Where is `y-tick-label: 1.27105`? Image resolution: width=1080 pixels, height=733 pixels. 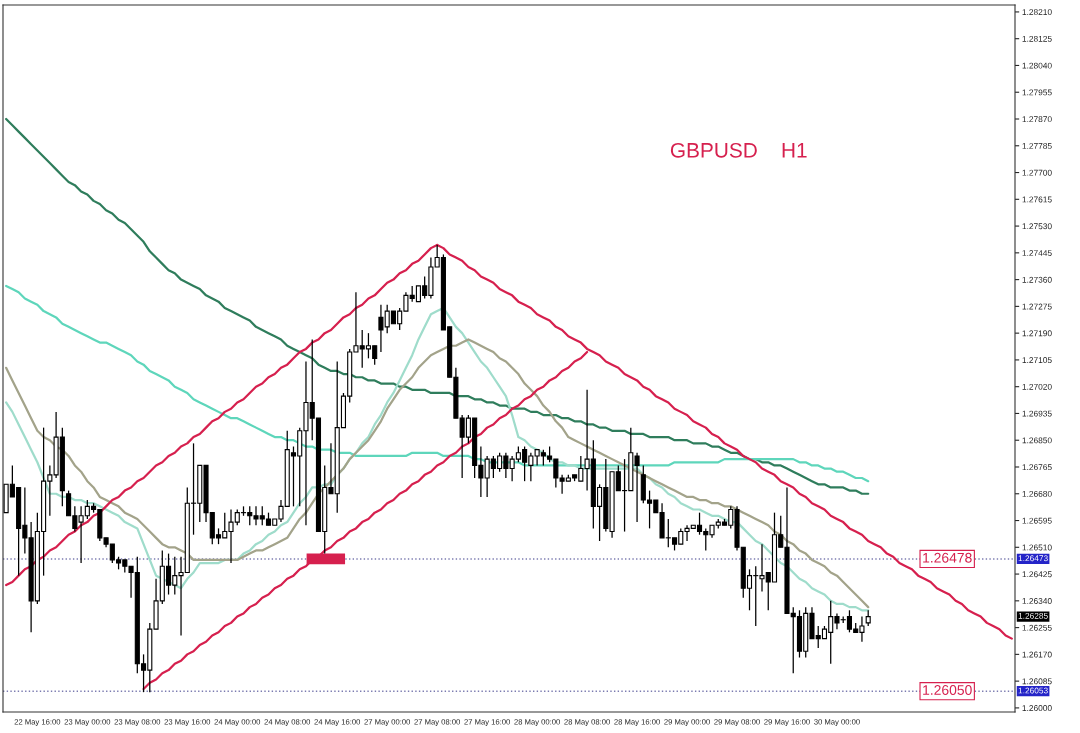
y-tick-label: 1.27105 is located at coordinates (1037, 360).